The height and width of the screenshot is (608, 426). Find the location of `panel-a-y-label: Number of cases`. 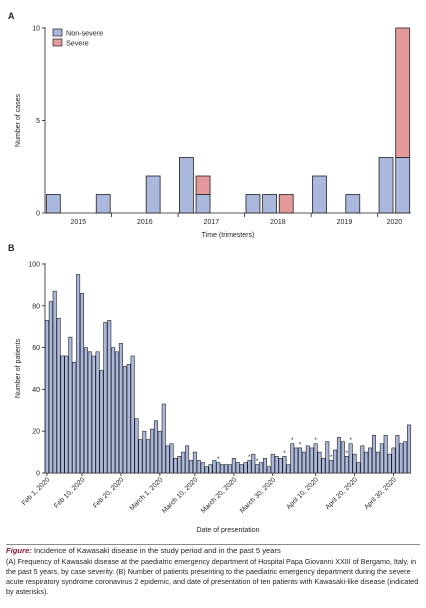

panel-a-y-label: Number of cases is located at coordinates (18, 120).